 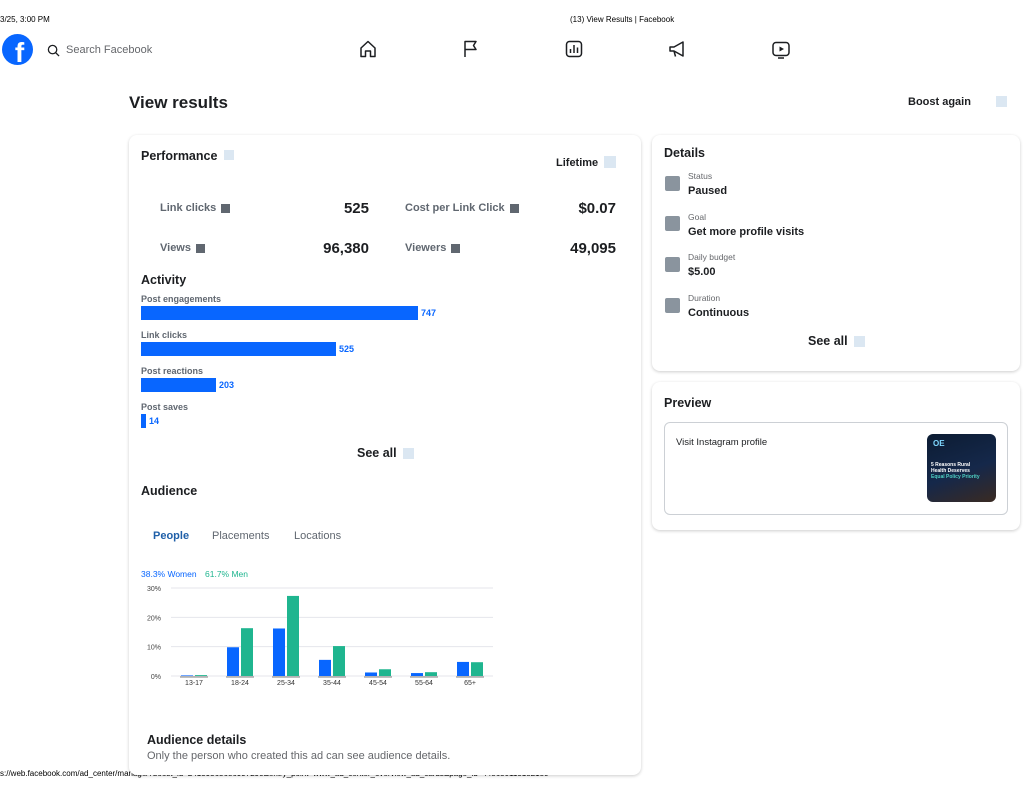 I want to click on x-tick-label: 55-64, so click(x=424, y=683).